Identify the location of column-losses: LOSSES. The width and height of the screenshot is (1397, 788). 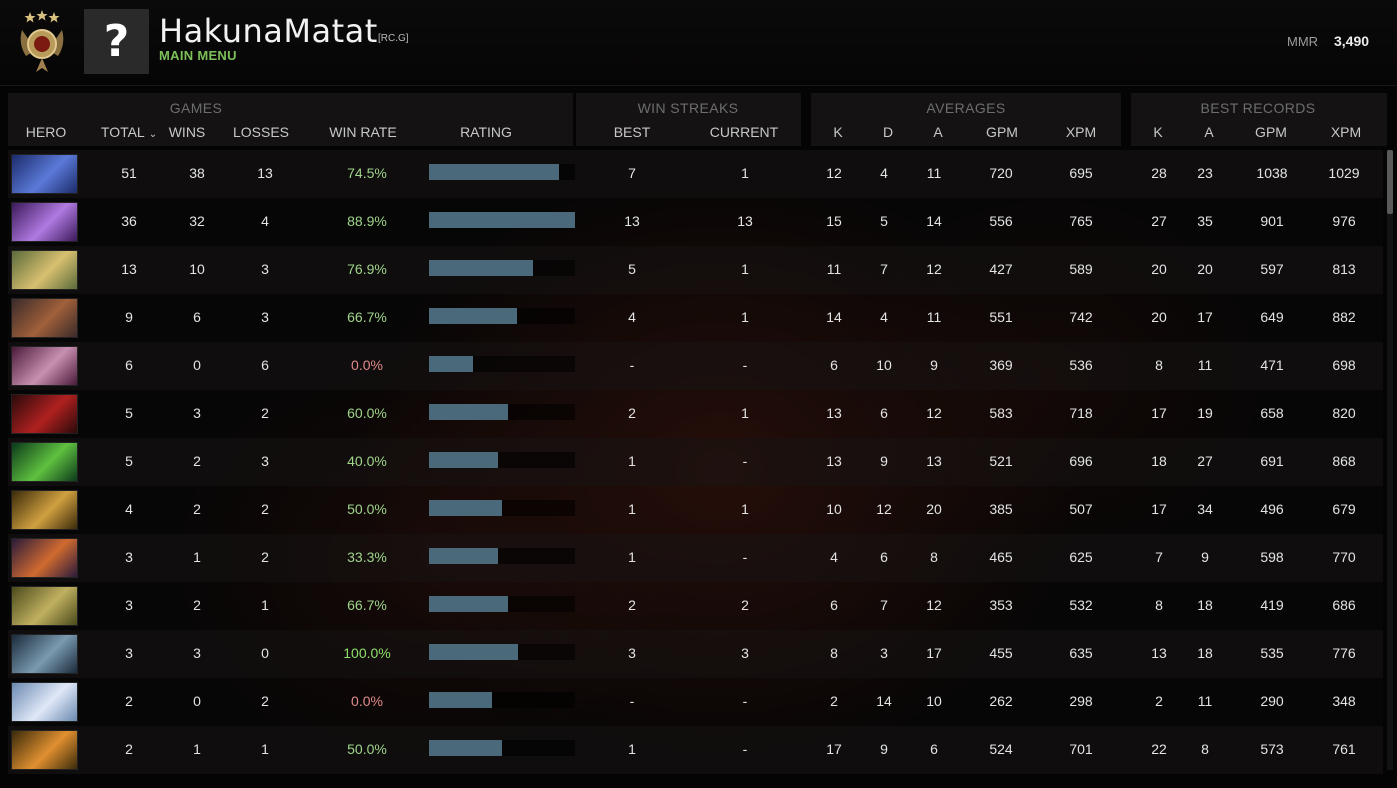
(261, 132).